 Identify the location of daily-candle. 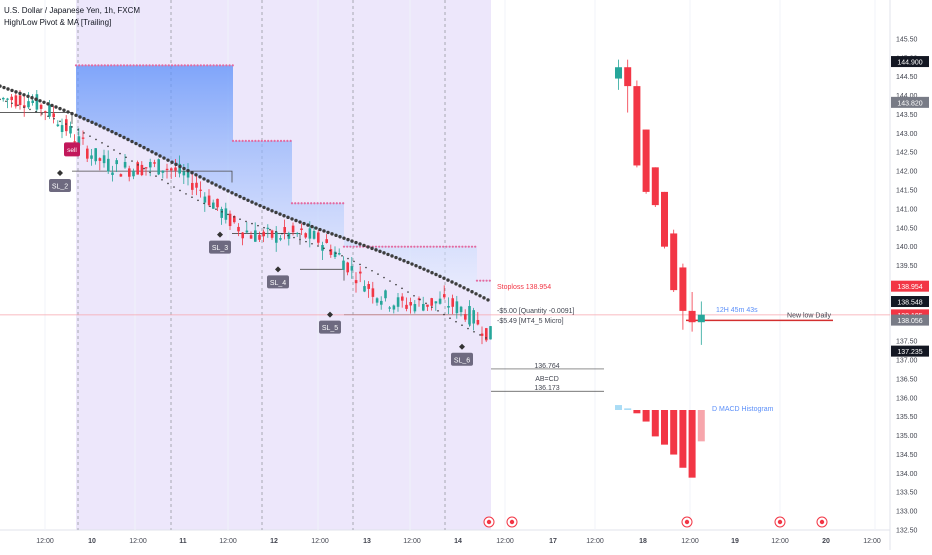
(674, 262).